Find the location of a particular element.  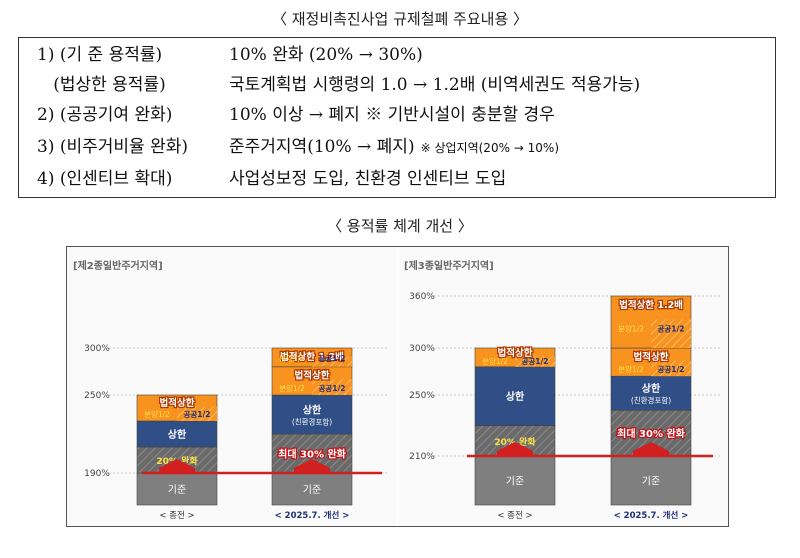

page-title: 〈 재정비촉진사업 규제철폐 주요내용 〉 is located at coordinates (400, 19).